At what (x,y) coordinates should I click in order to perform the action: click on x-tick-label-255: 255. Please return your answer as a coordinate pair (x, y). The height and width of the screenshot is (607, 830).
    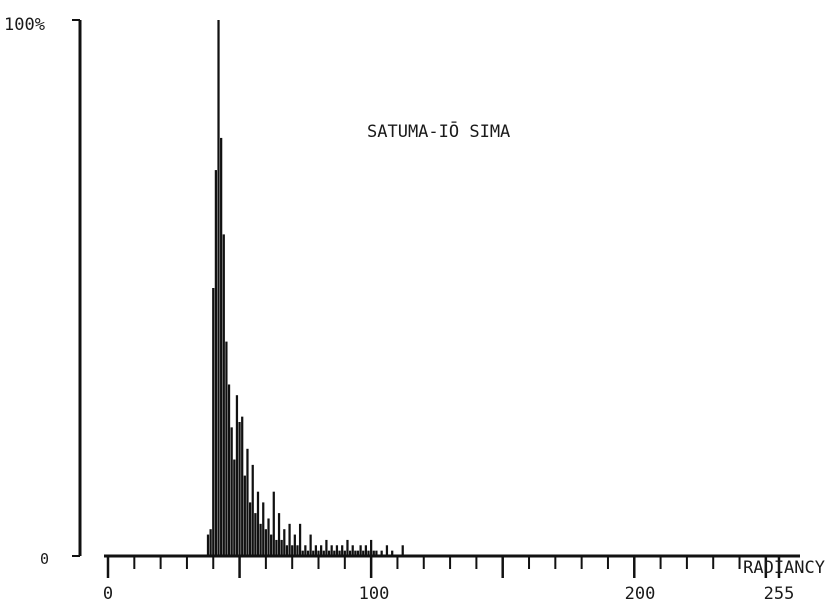
    Looking at the image, I should click on (779, 594).